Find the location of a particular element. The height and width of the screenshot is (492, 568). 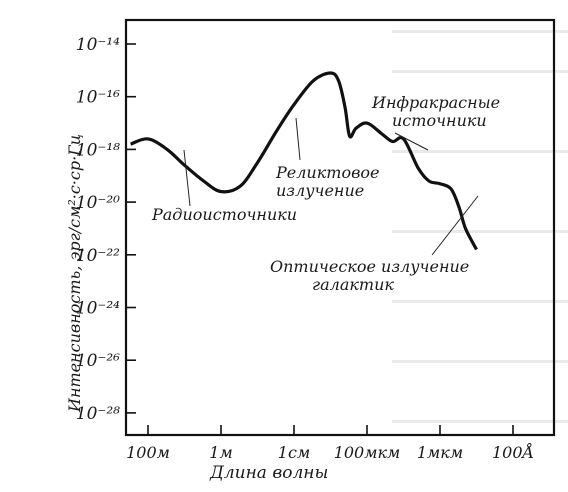

y-tick-label-2: 10⁻¹⁸ is located at coordinates (98, 150).